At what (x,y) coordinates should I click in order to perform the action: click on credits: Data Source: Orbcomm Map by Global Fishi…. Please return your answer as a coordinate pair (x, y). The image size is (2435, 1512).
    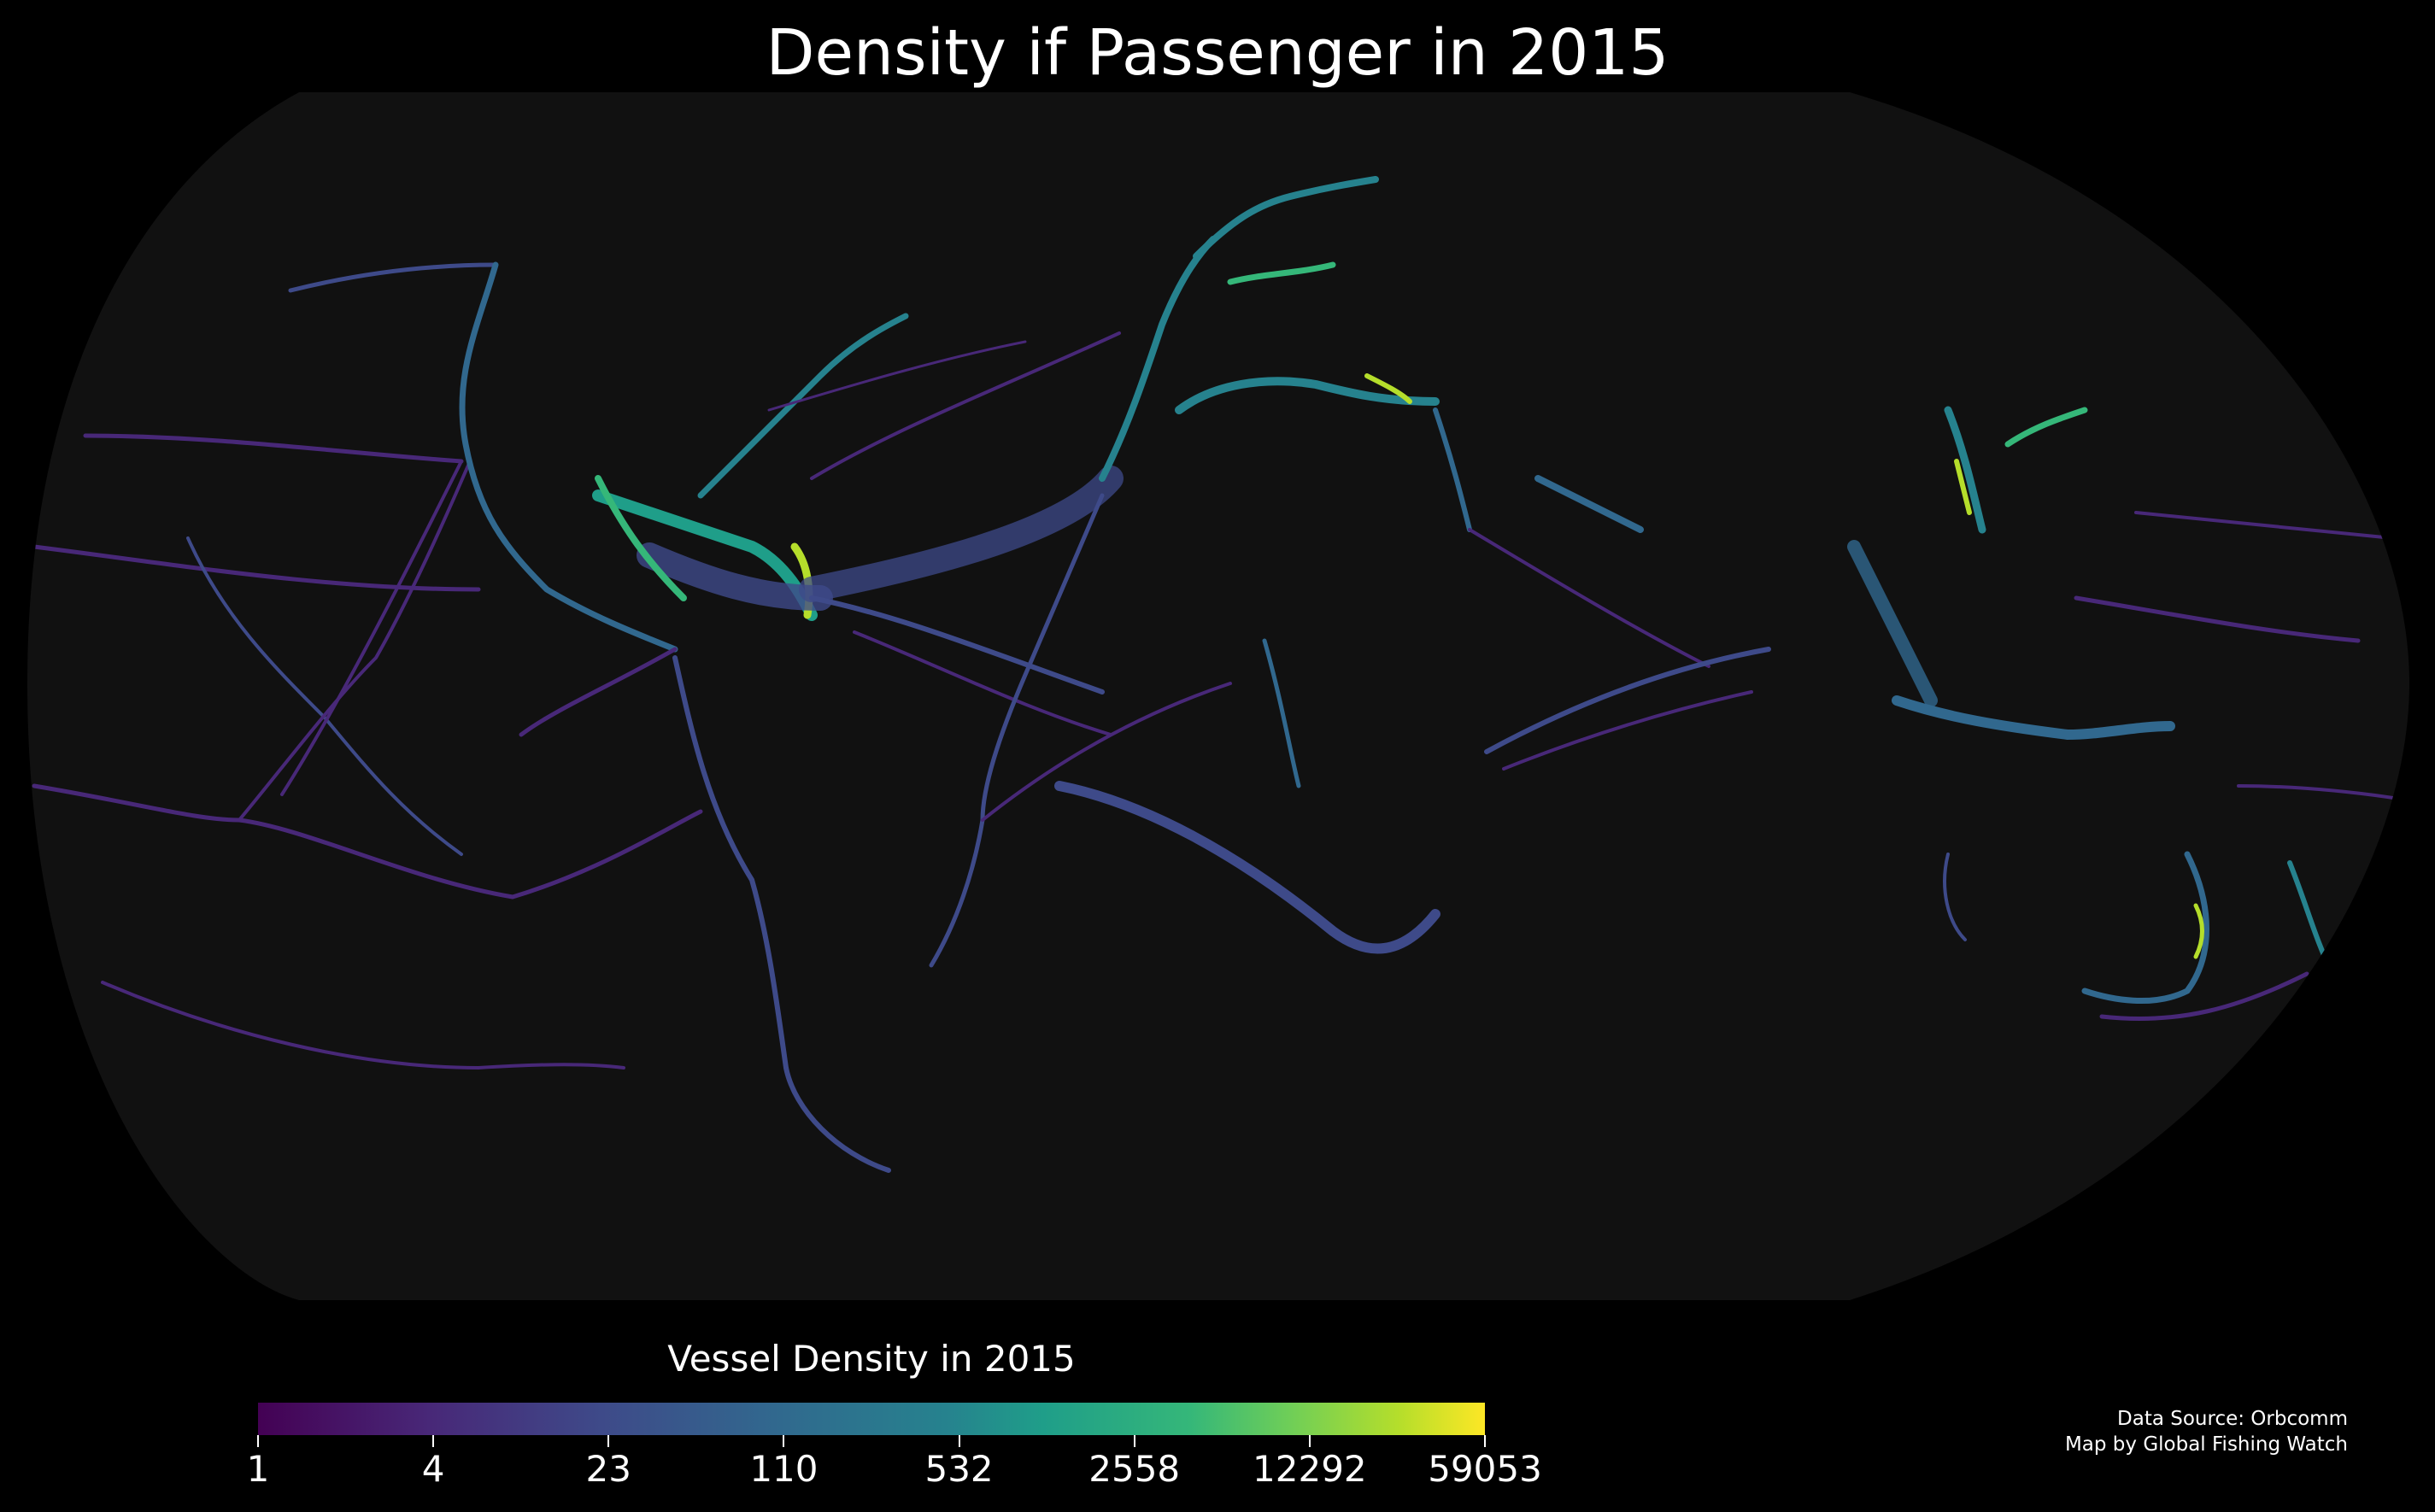
    Looking at the image, I should click on (2206, 1431).